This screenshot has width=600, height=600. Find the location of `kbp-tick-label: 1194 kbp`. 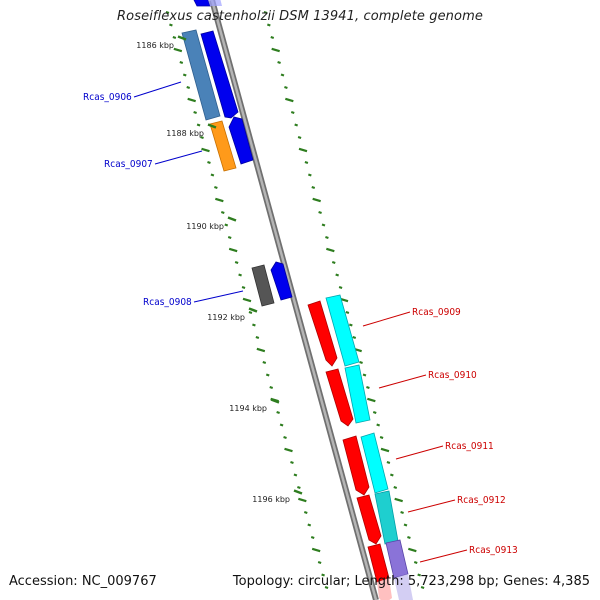

kbp-tick-label: 1194 kbp is located at coordinates (248, 408).